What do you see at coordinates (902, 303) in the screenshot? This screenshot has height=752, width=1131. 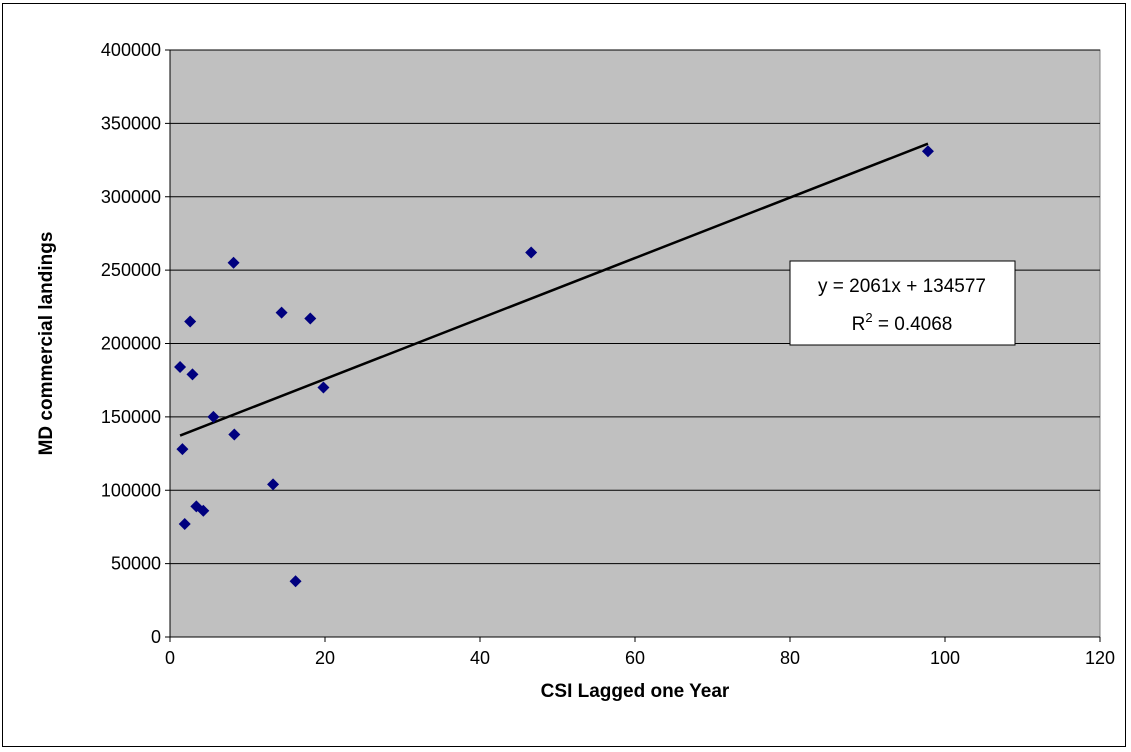 I see `trendline-equation-box: y = 2061x + 134577 R2 = 0.4068` at bounding box center [902, 303].